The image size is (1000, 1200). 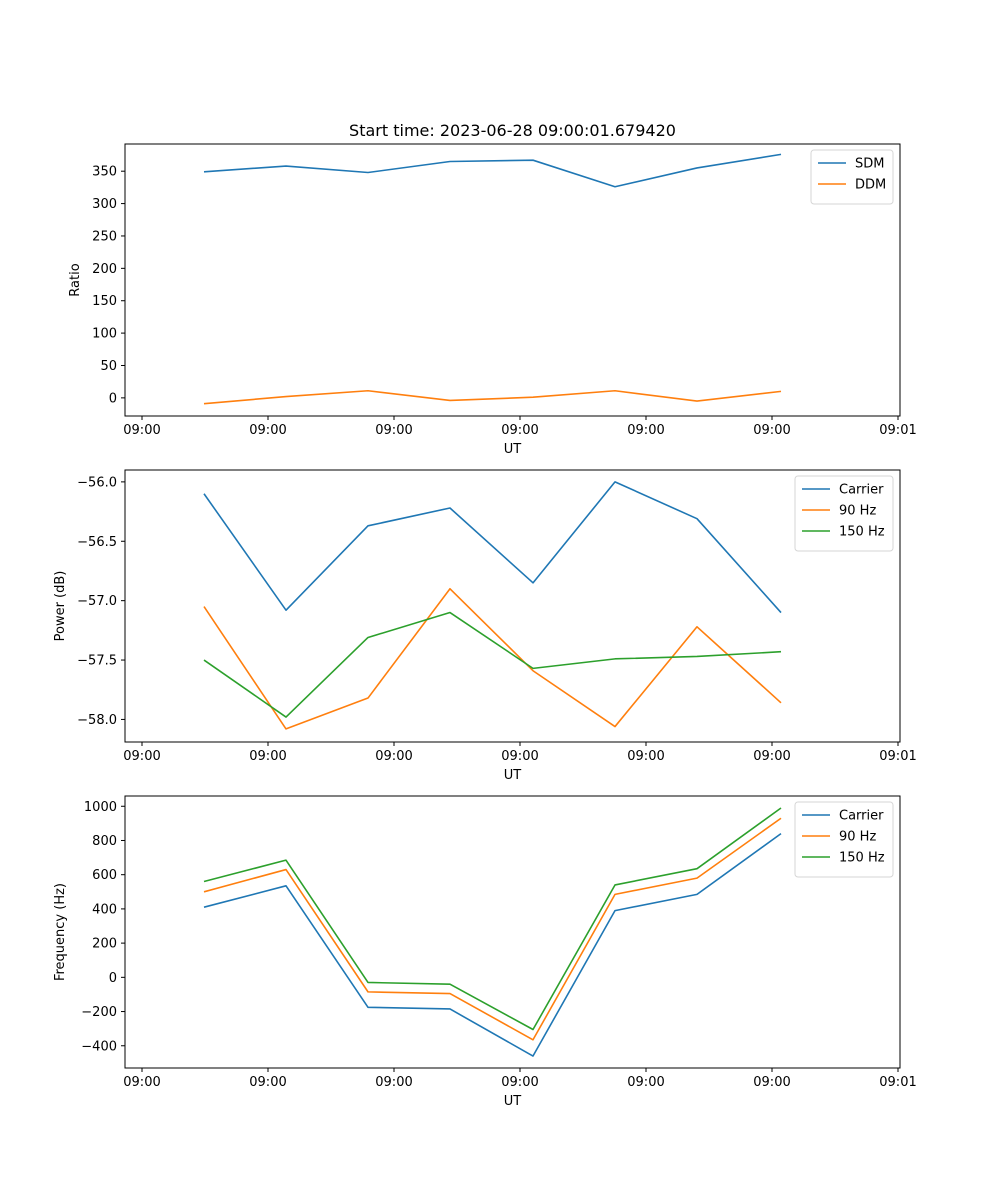 What do you see at coordinates (869, 164) in the screenshot?
I see `legend-label: SDM` at bounding box center [869, 164].